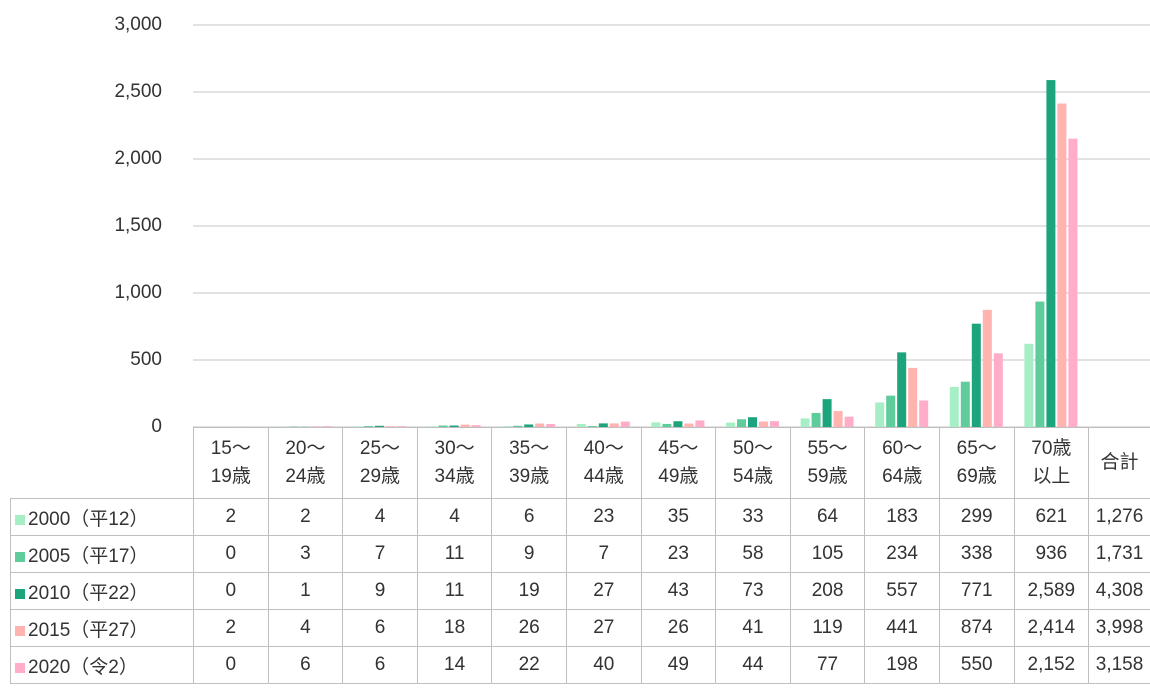  I want to click on table-value: 550, so click(976, 665).